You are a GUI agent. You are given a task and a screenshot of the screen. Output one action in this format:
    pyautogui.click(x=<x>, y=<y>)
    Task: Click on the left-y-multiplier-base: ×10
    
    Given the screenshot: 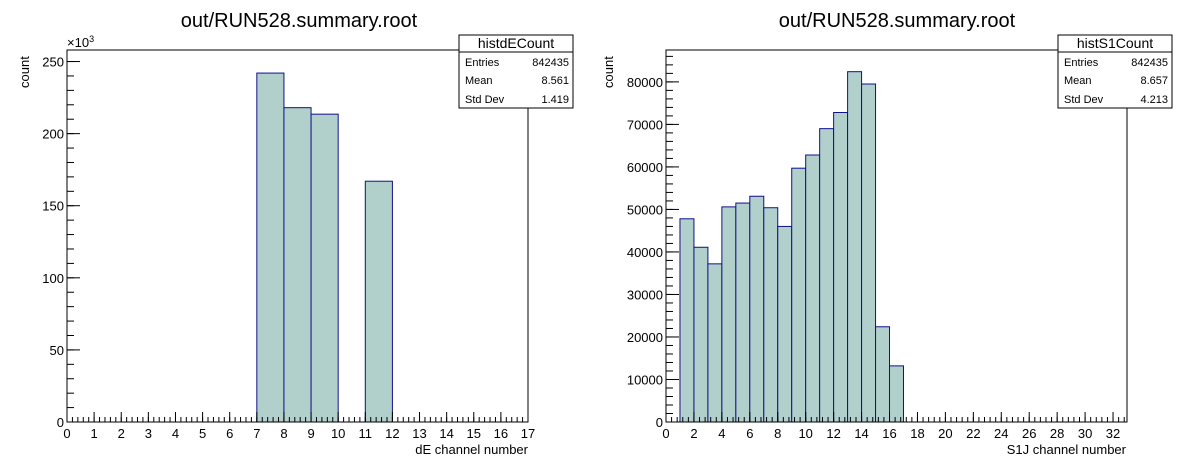 What is the action you would take?
    pyautogui.click(x=78, y=42)
    